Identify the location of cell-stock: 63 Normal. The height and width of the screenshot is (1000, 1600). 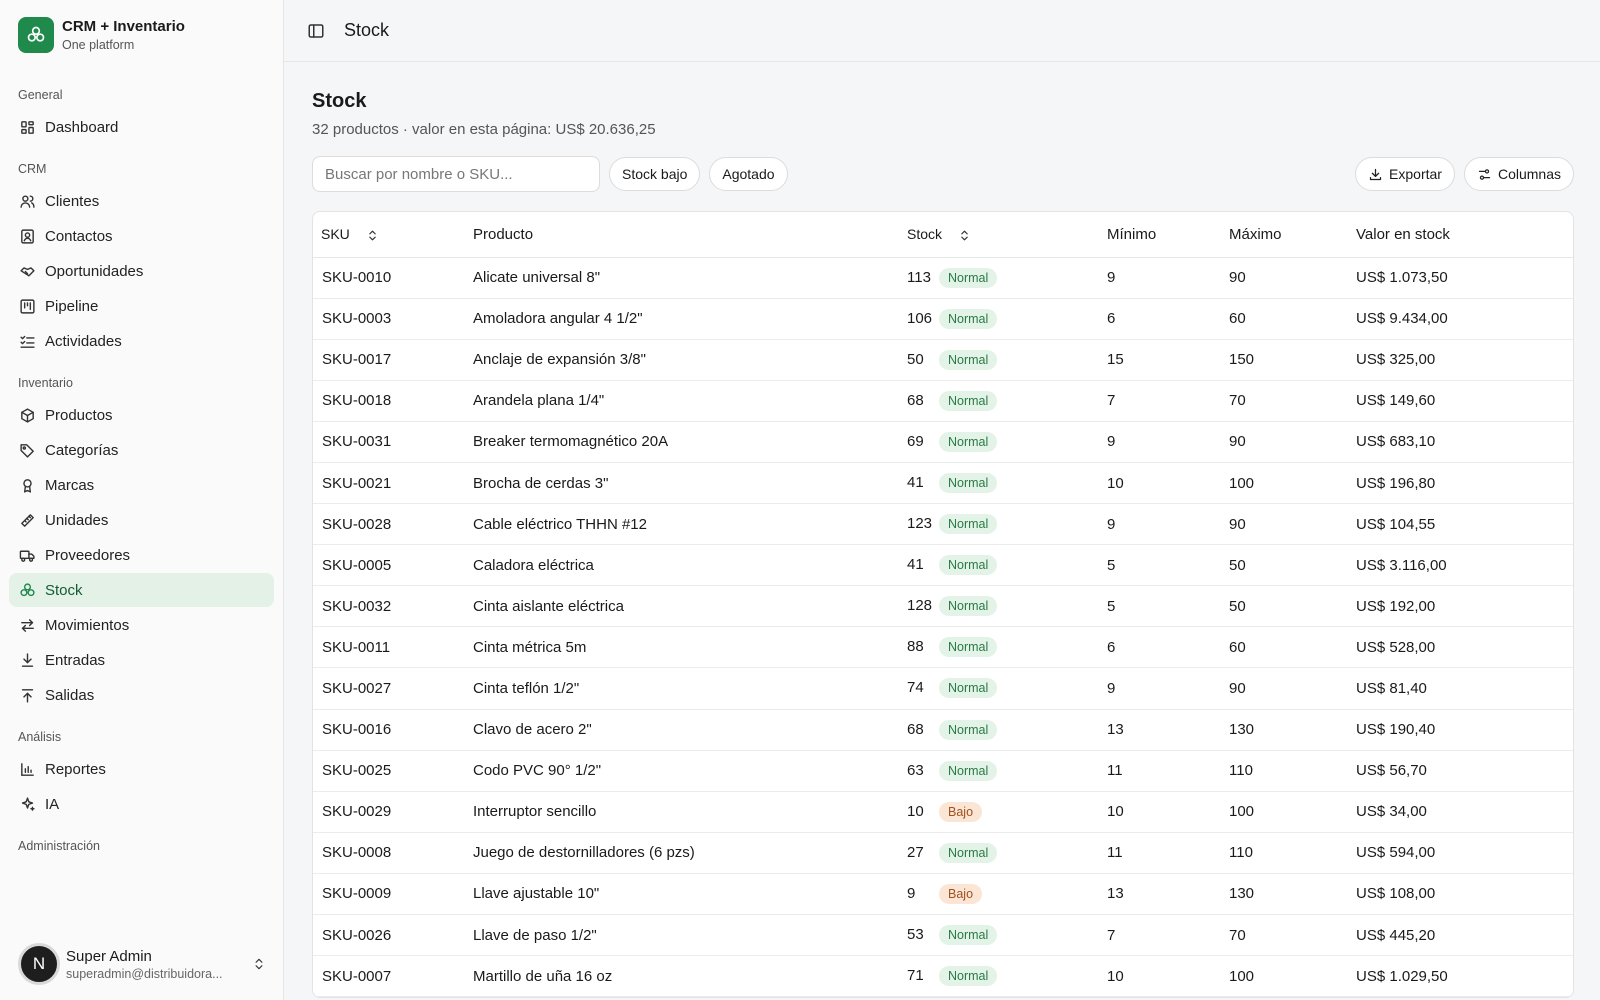
(999, 770).